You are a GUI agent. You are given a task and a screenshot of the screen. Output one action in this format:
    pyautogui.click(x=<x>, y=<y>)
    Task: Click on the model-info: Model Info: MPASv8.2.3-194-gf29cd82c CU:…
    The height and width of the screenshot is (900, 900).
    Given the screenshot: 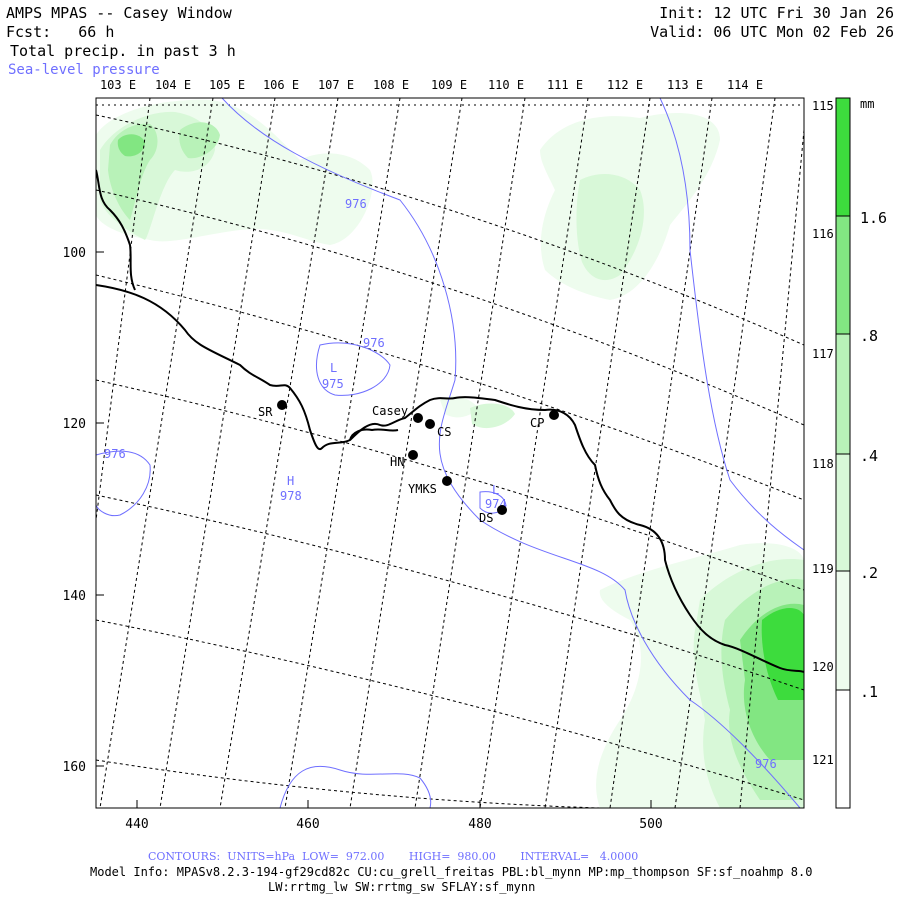 What is the action you would take?
    pyautogui.click(x=451, y=872)
    